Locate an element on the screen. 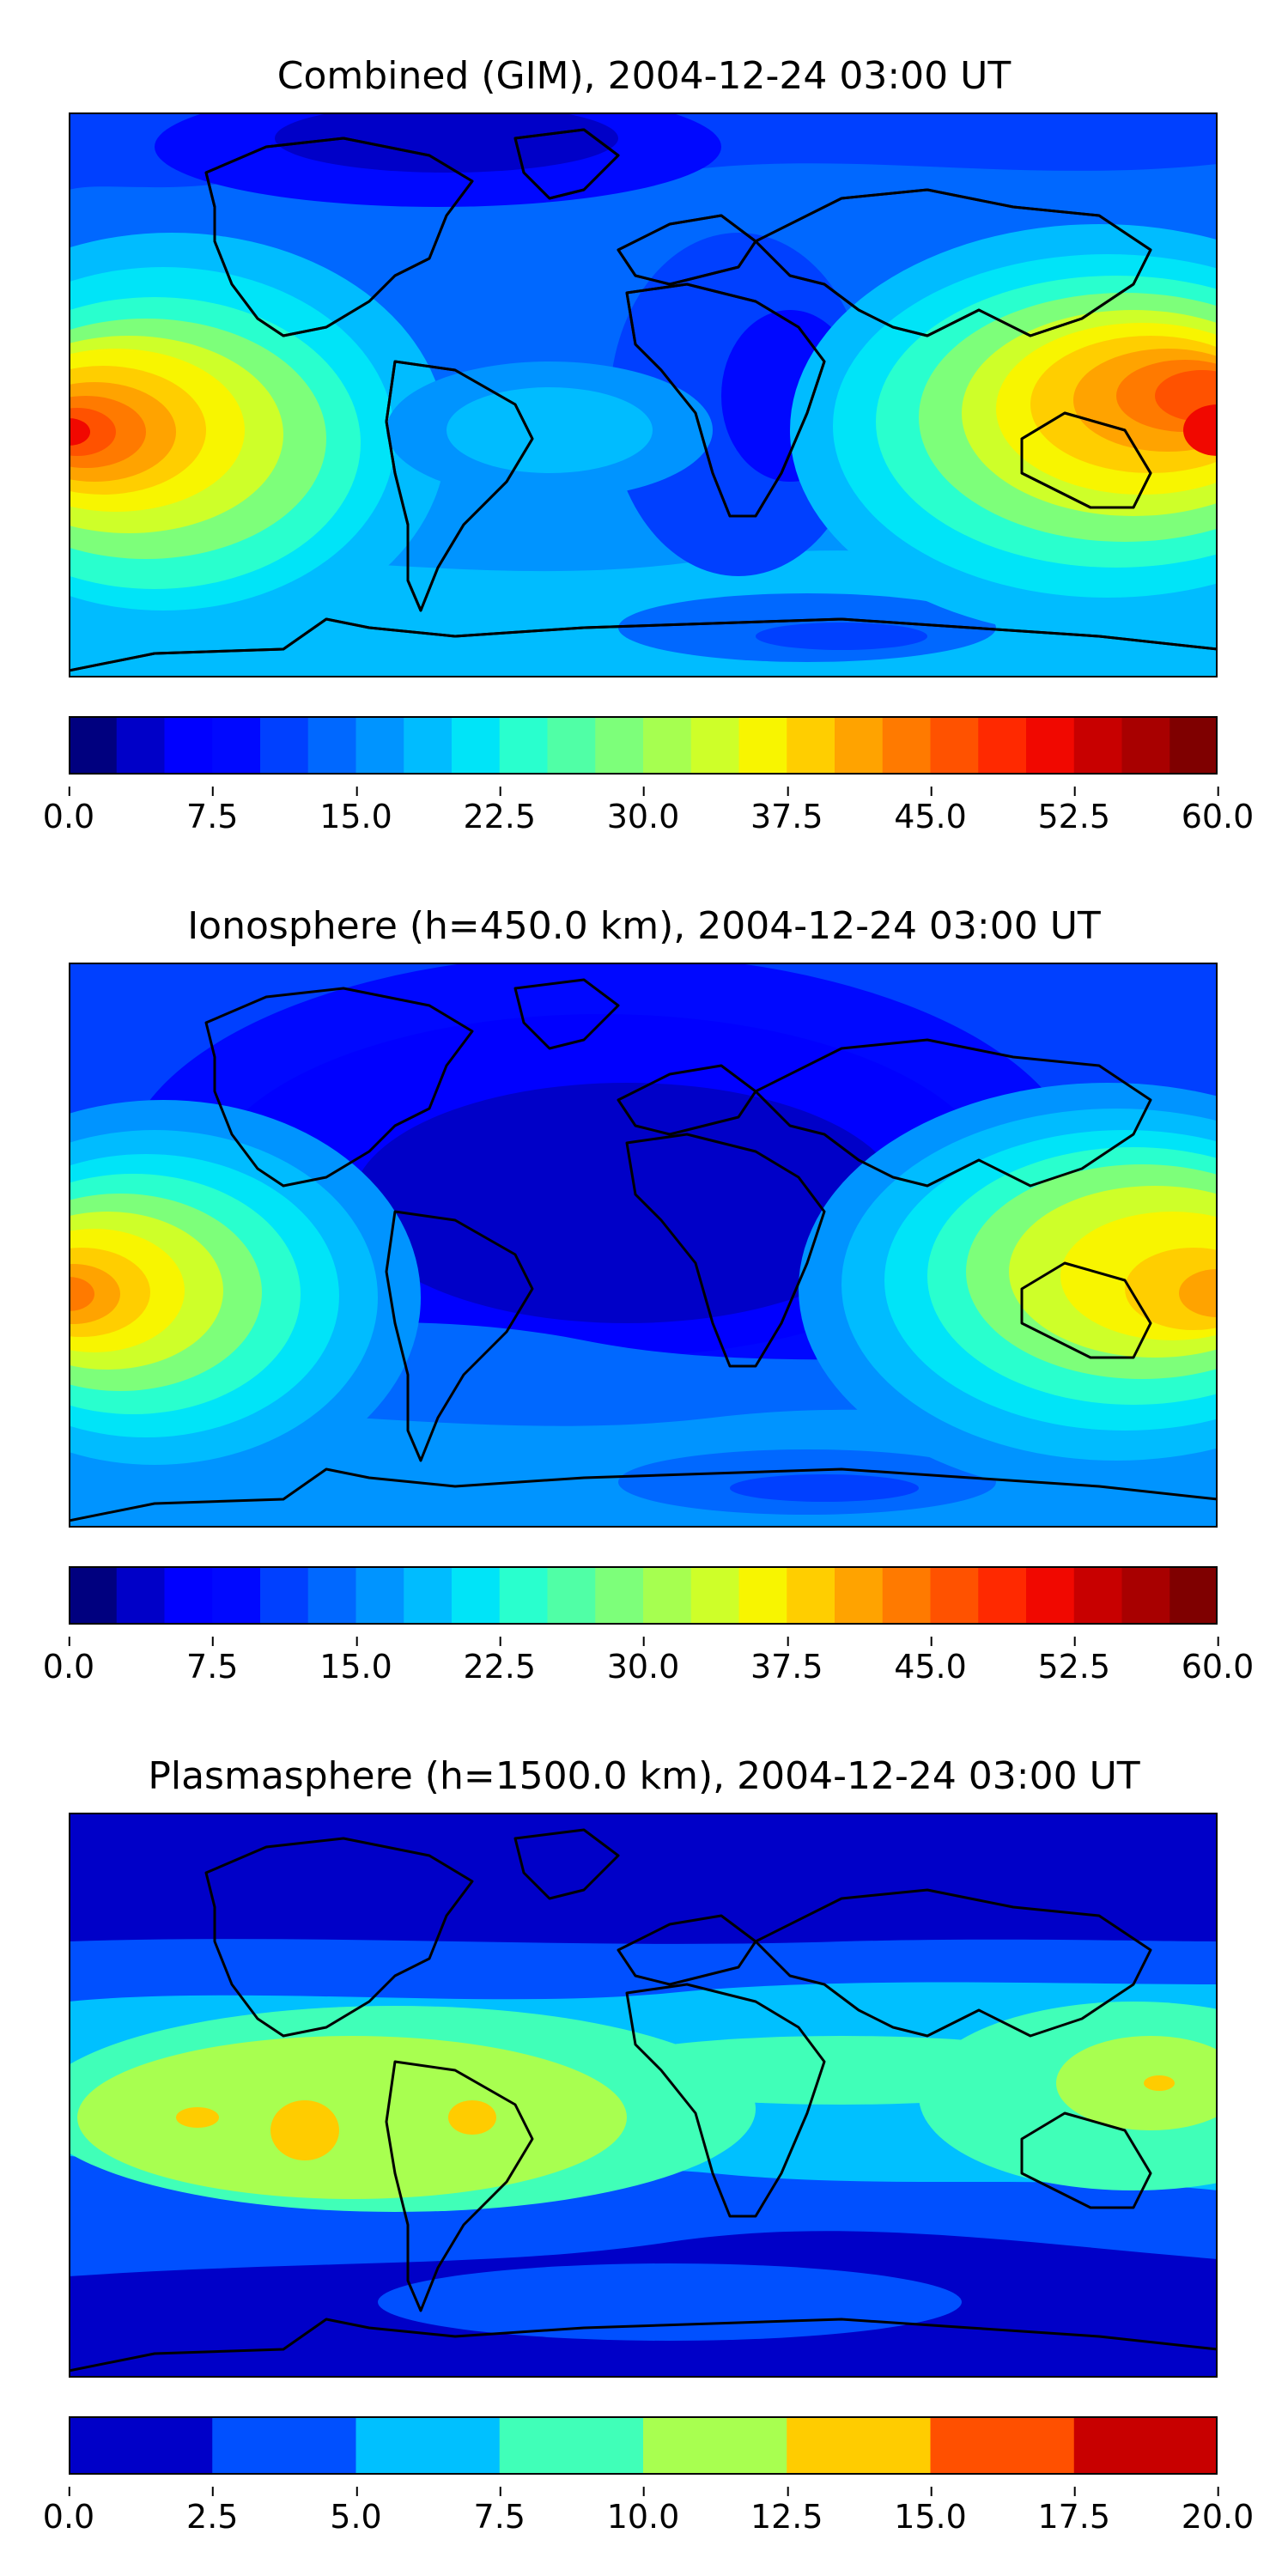 Image resolution: width=1288 pixels, height=2576 pixels. colorbar-swatches-ionosphere is located at coordinates (643, 1595).